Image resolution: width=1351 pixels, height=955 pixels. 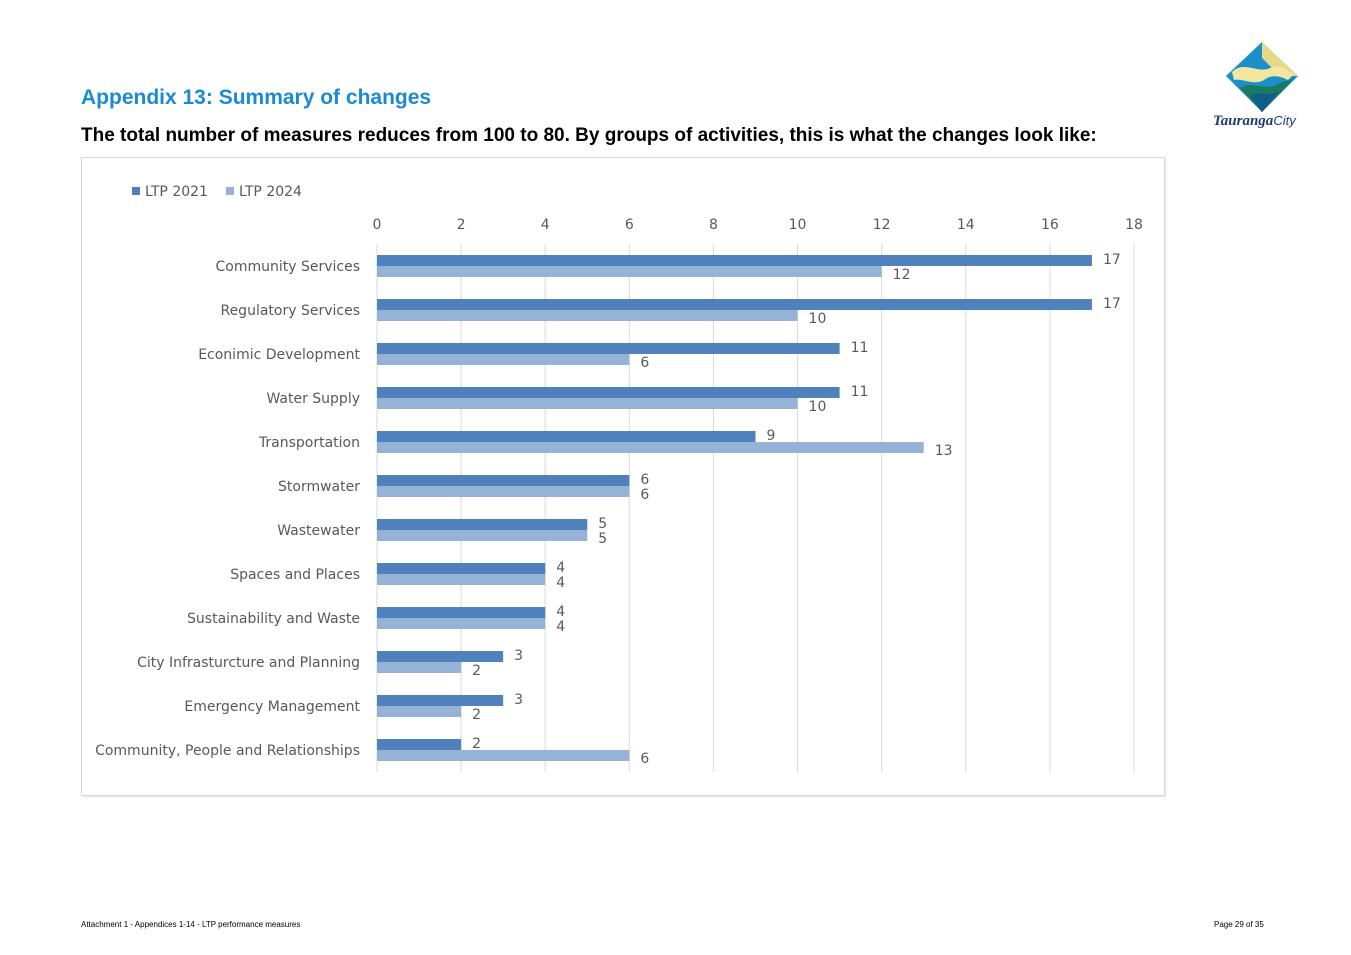 What do you see at coordinates (1254, 121) in the screenshot?
I see `logo-wordmark: TaurangaCity` at bounding box center [1254, 121].